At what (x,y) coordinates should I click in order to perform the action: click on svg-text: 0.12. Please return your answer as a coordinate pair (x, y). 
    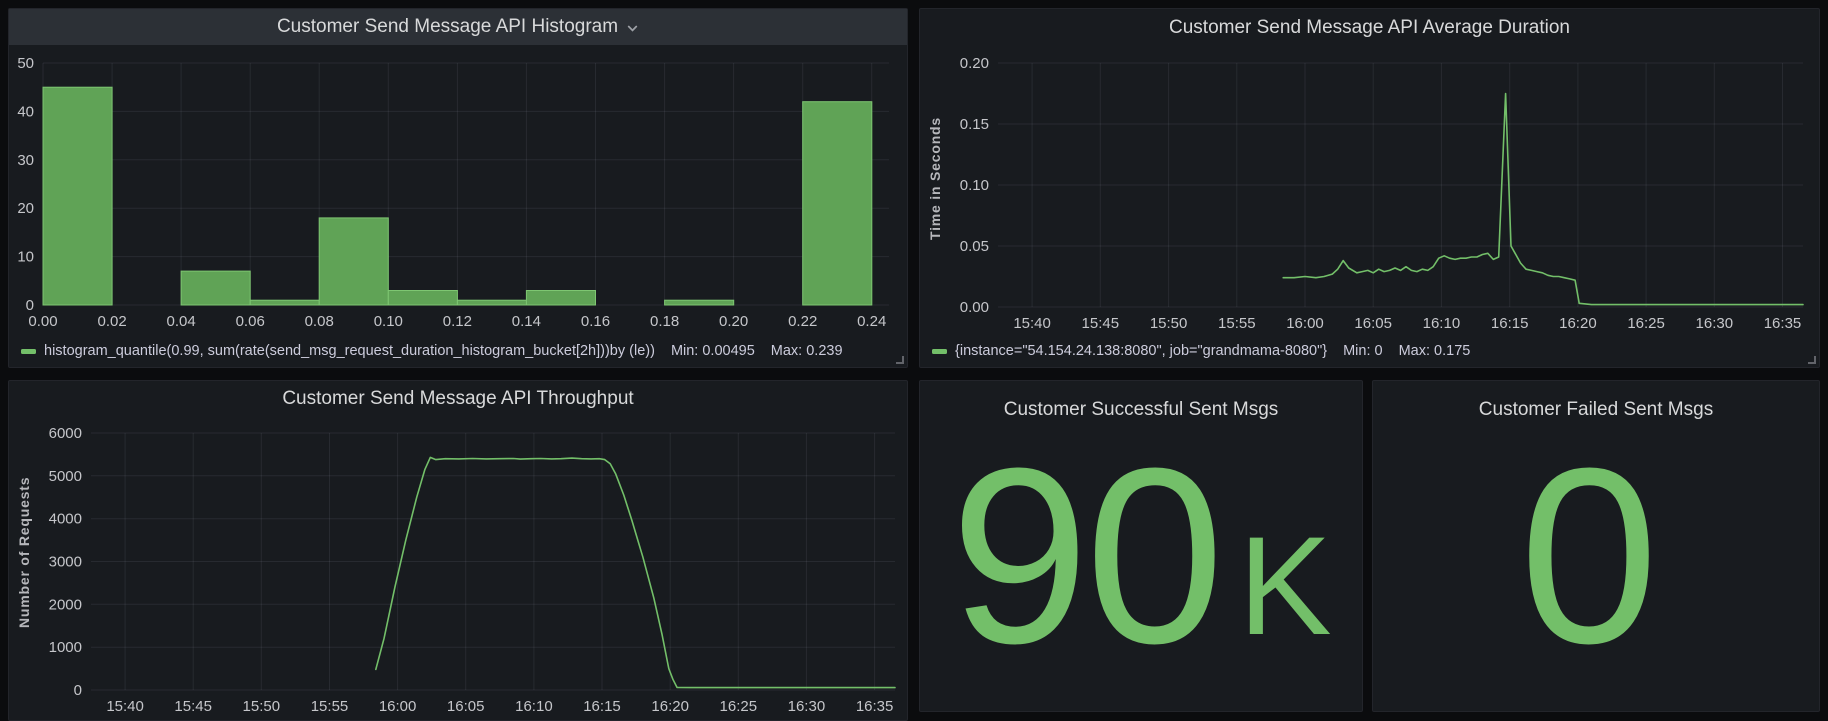
    Looking at the image, I should click on (457, 321).